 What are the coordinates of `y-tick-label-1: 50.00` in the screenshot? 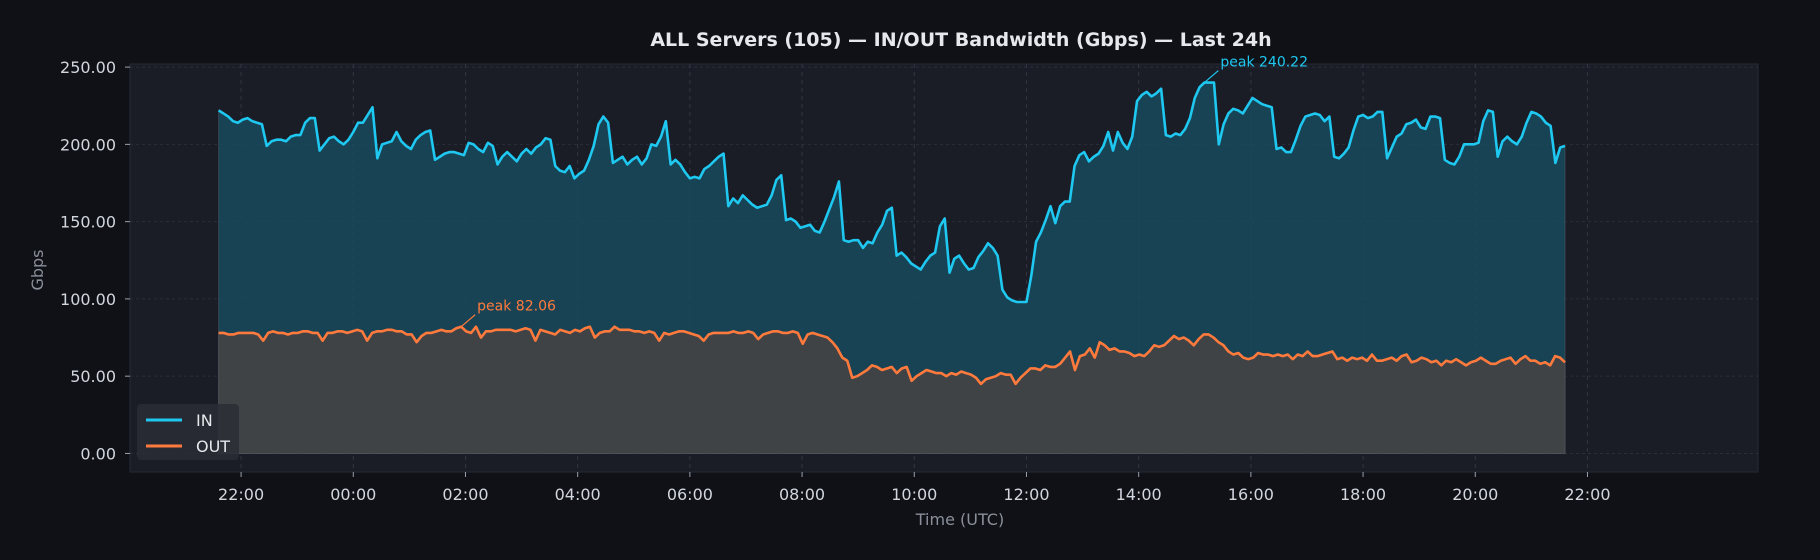 It's located at (93, 376).